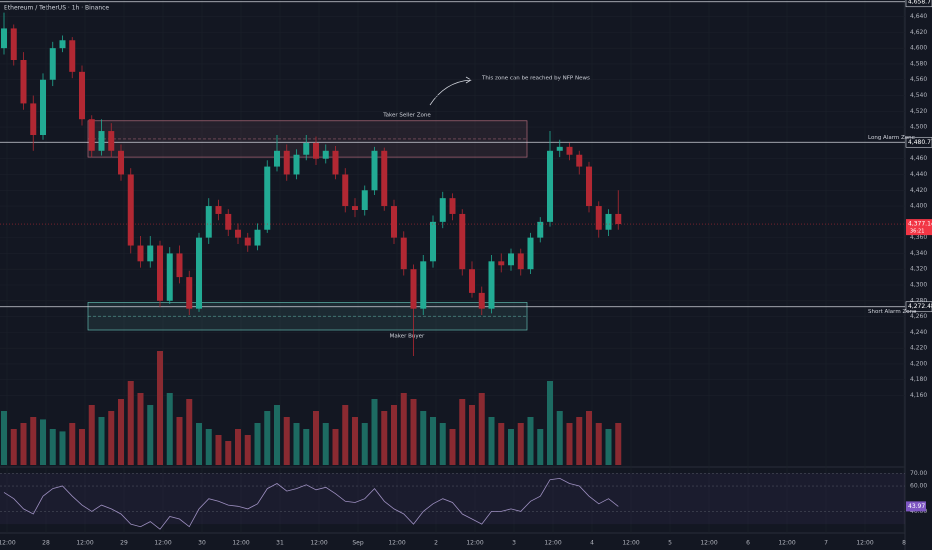 This screenshot has width=932, height=550. I want to click on x-tick-label: 28, so click(46, 543).